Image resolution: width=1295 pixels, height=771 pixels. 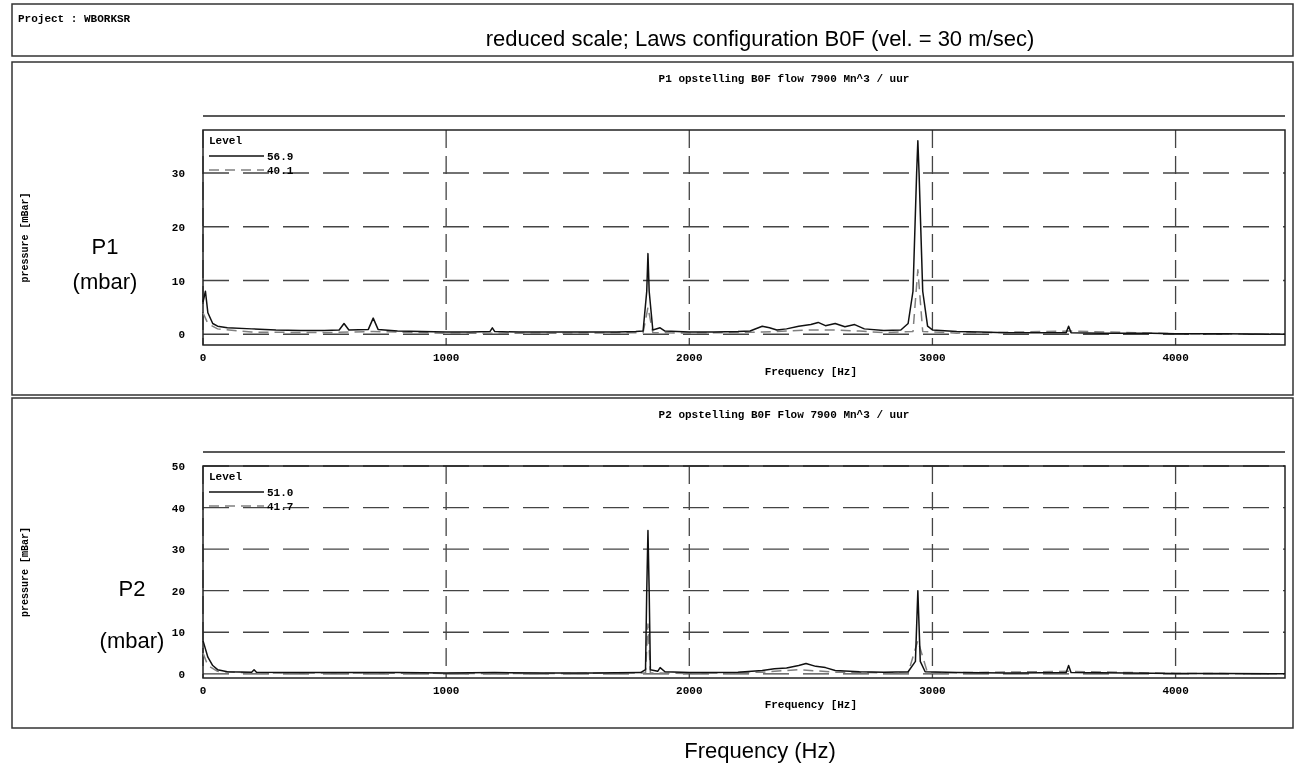 I want to click on chart-title: P1 opstelling B0F flow 7900 Mn^3 / uur, so click(x=784, y=79).